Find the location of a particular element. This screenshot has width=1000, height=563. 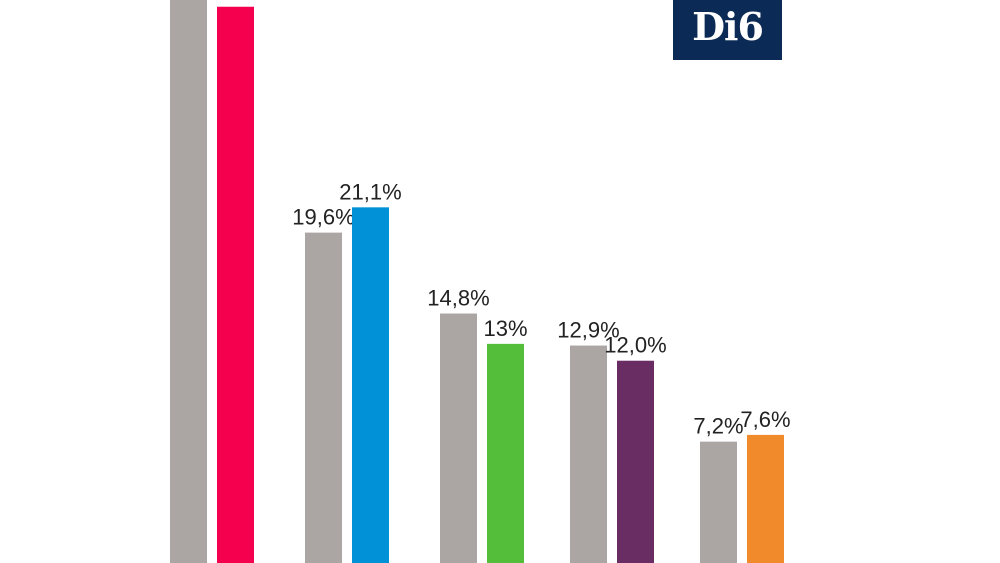

bar-s0-c2 is located at coordinates (458, 438).